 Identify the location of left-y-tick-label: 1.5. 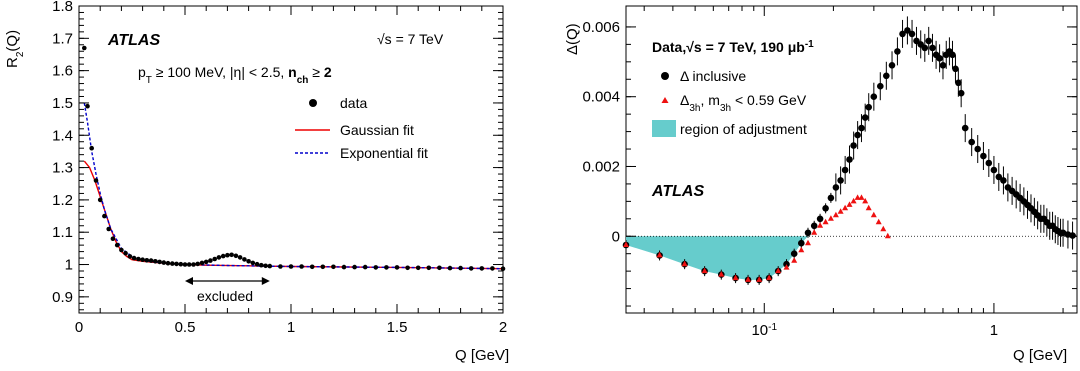
(62, 103).